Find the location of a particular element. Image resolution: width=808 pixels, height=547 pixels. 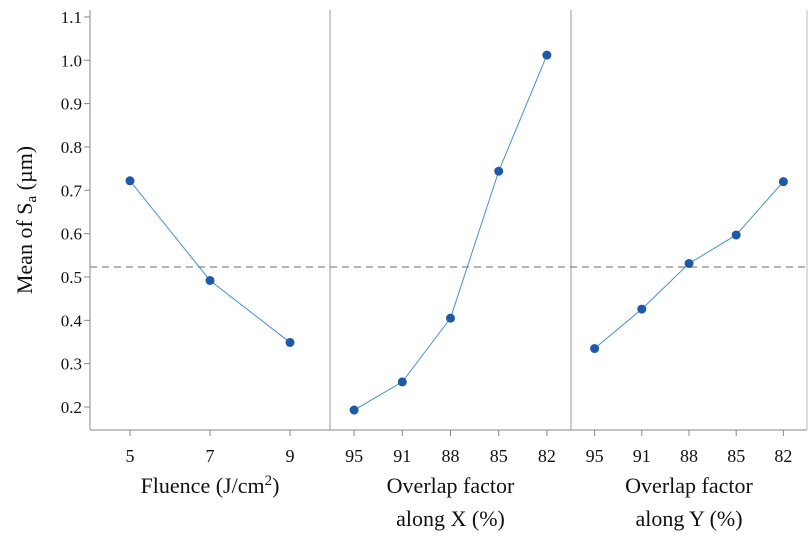

x-tick-label: 7 is located at coordinates (210, 456).